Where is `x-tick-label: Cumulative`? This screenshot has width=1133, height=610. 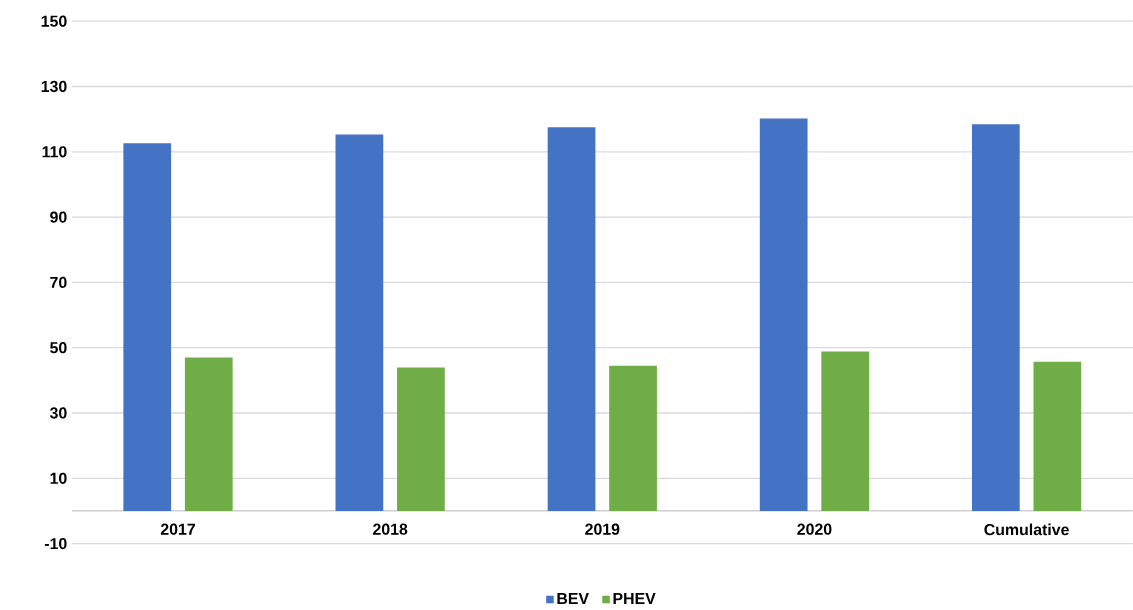 x-tick-label: Cumulative is located at coordinates (1026, 529).